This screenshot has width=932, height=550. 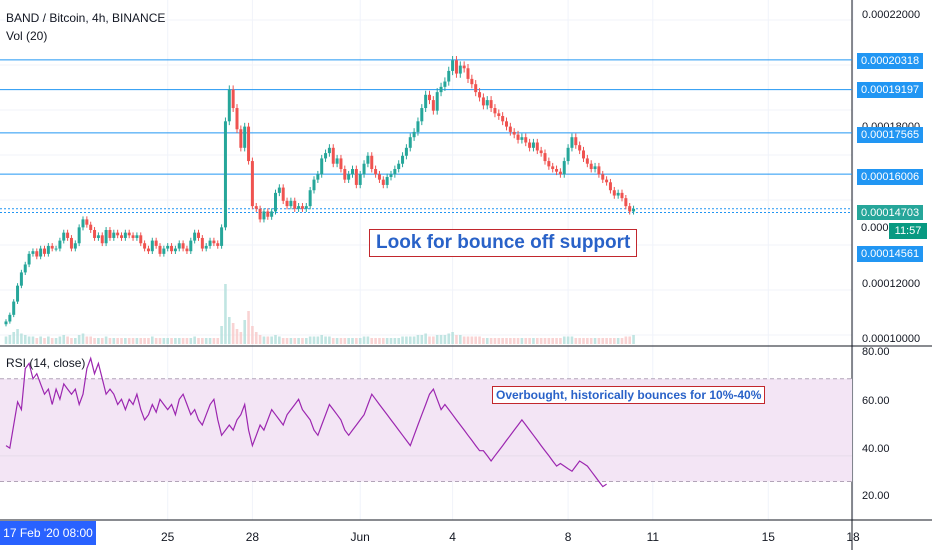 I want to click on price-tick-label: 0.00012000, so click(x=891, y=284).